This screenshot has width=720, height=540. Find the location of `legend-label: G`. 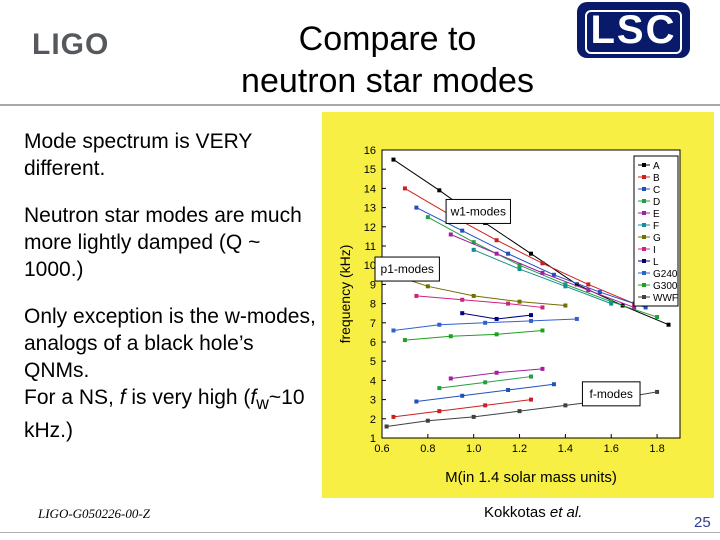

legend-label: G is located at coordinates (657, 238).